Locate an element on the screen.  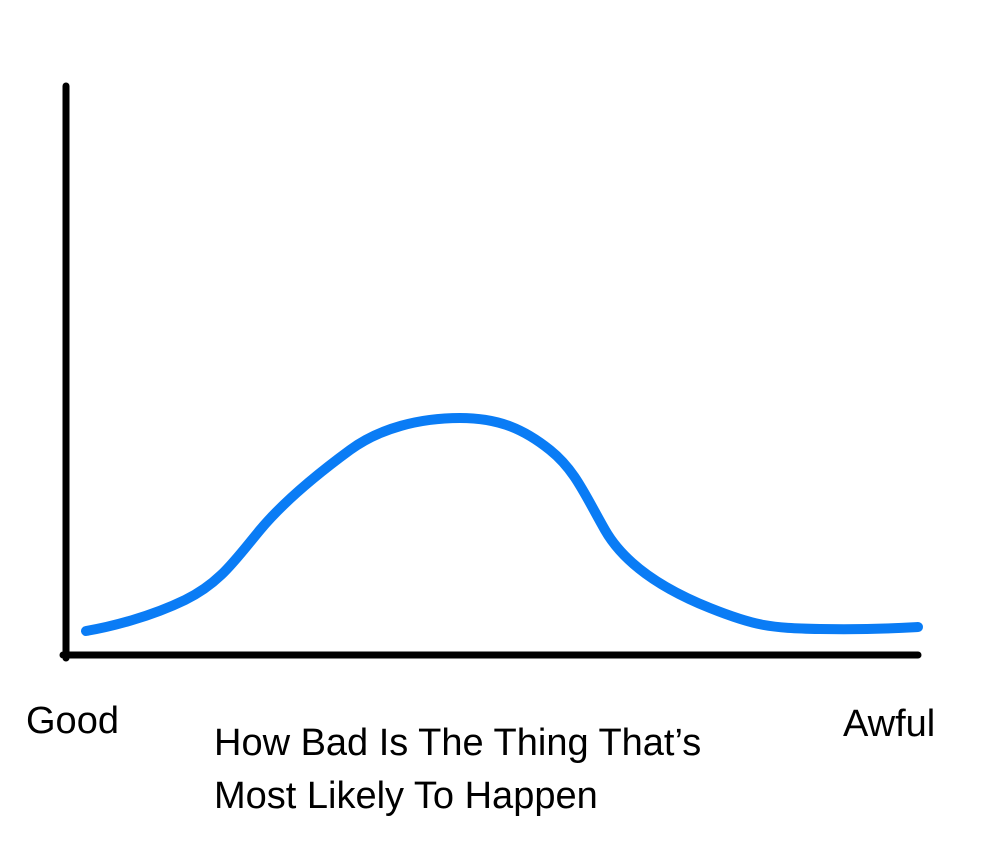
right-label: Awful is located at coordinates (889, 724).